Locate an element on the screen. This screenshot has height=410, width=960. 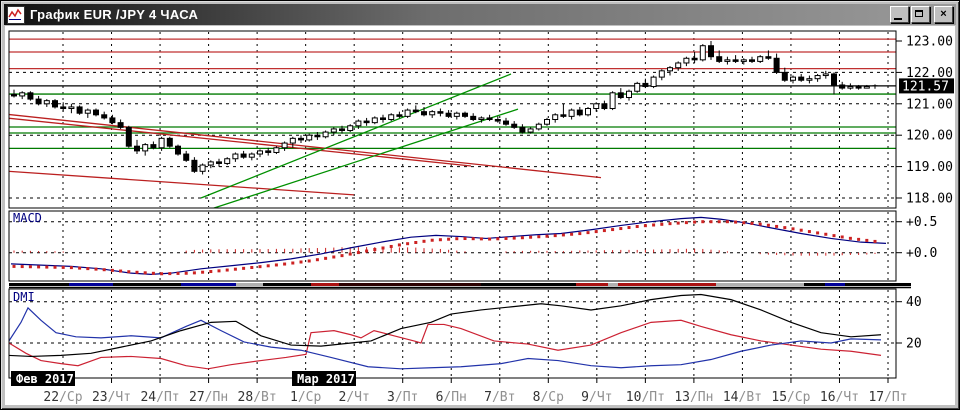
svg-text: 6/Пн is located at coordinates (451, 397).